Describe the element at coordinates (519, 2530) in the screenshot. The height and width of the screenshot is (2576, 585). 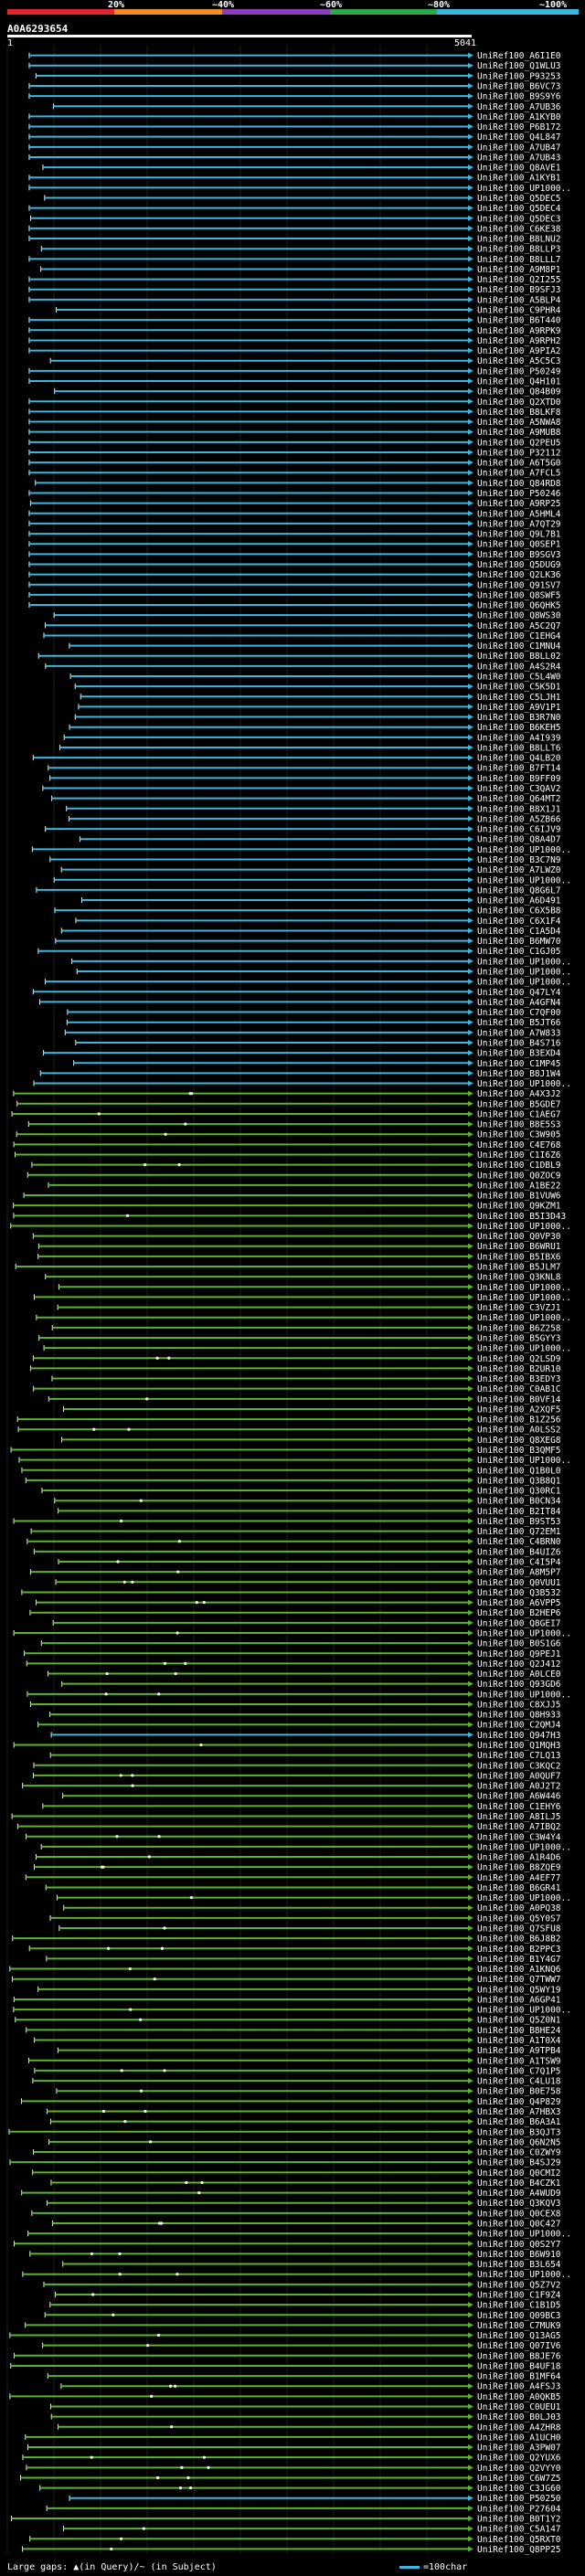
I see `hit-label: UniRef100_C5A147` at that location.